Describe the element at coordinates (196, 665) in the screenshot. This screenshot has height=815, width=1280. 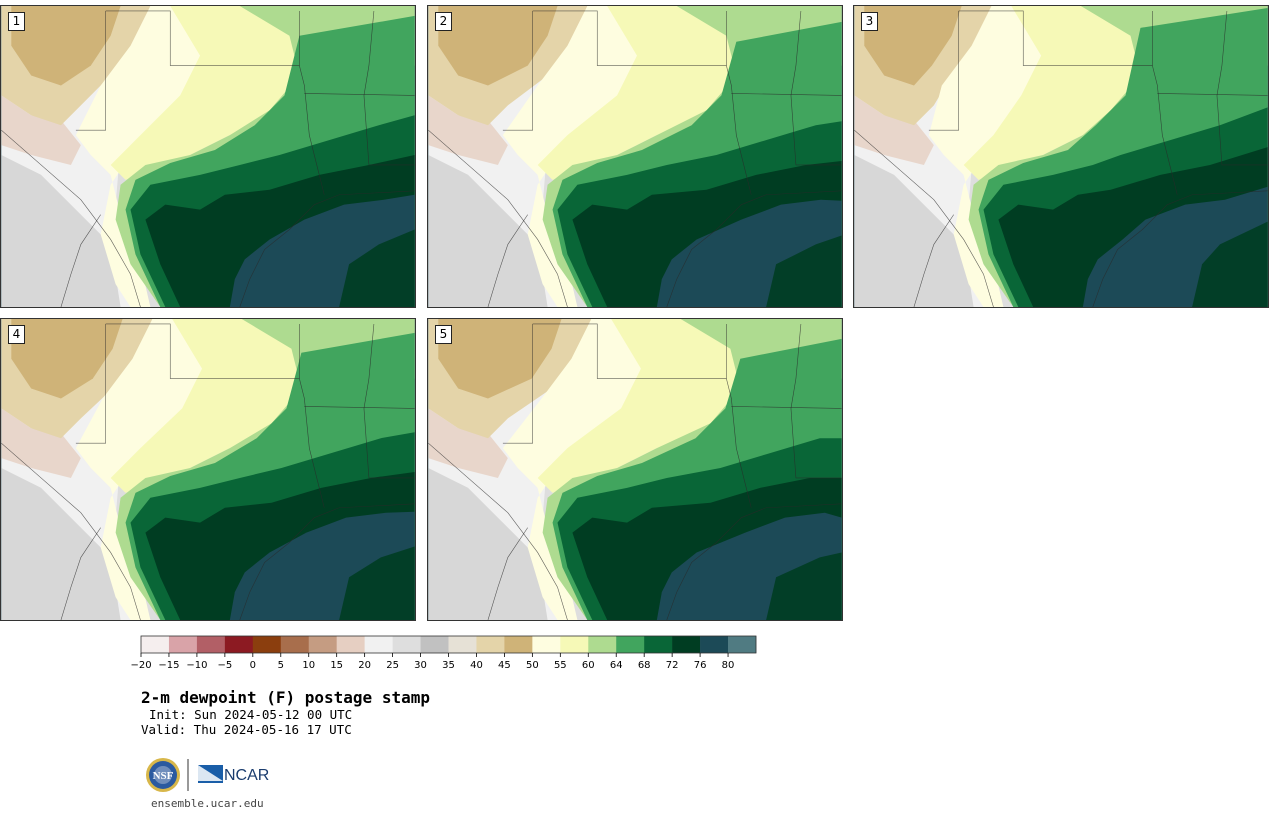
I see `colorbar-tick-label: −10` at that location.